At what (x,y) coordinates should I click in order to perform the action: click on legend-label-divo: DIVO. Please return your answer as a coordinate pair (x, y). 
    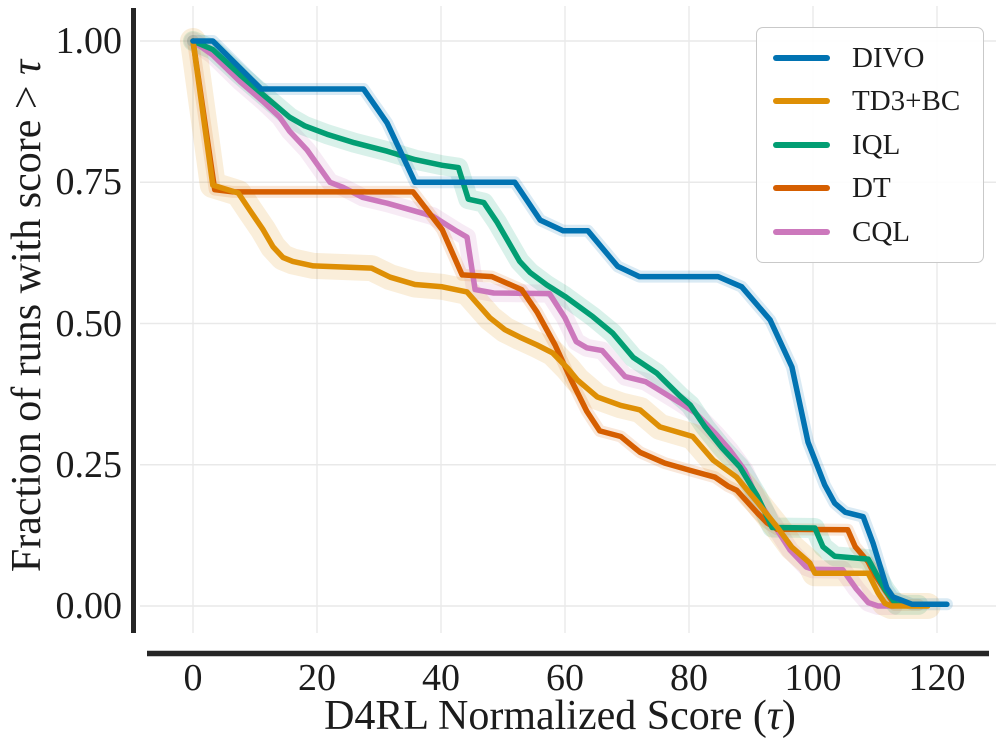
    Looking at the image, I should click on (888, 57).